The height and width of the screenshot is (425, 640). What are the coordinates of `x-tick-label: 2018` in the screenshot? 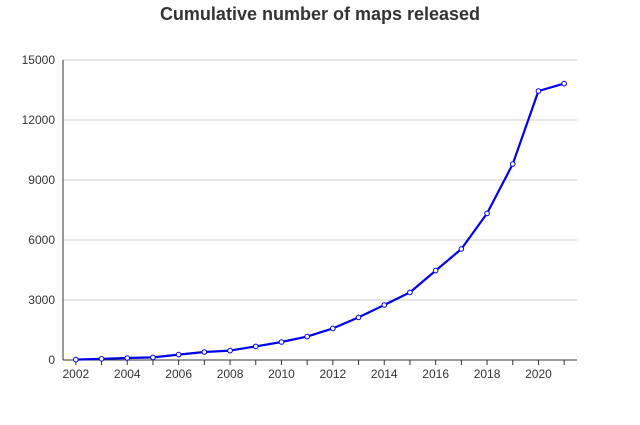 It's located at (487, 374).